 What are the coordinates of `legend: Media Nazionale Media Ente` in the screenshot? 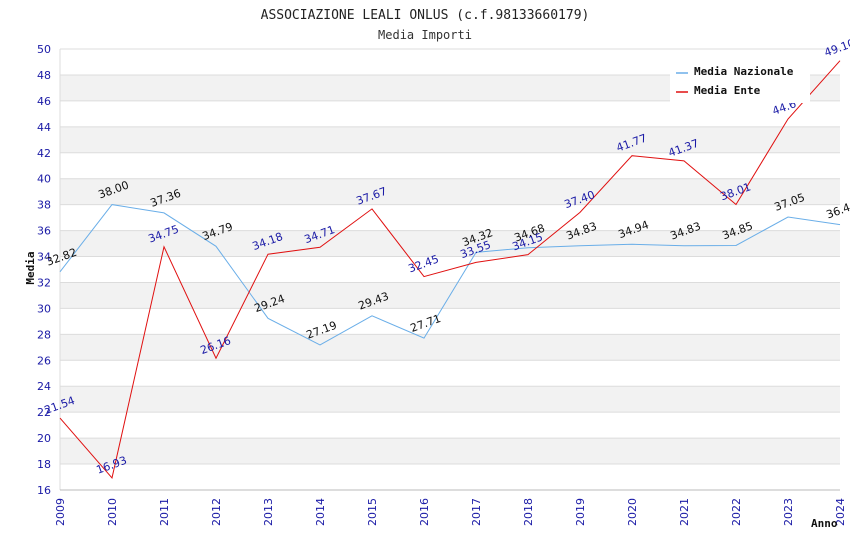 It's located at (740, 82).